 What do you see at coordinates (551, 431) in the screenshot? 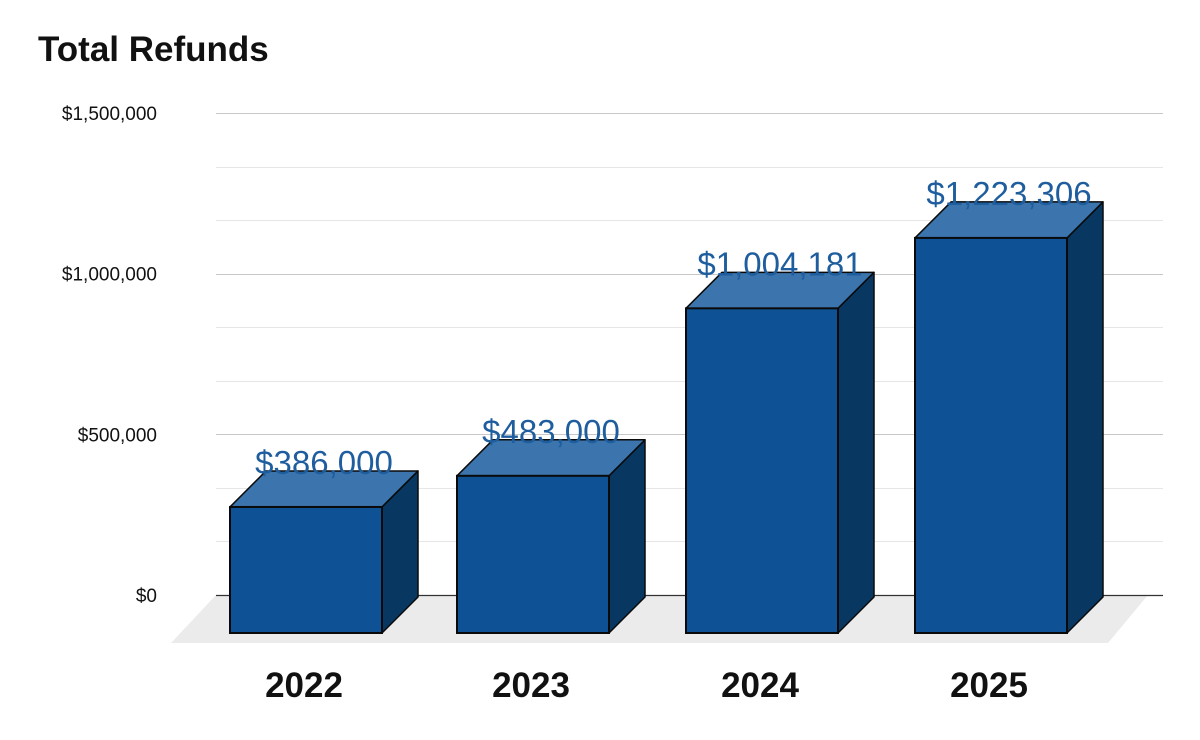
I see `bar-value-label: $483,000` at bounding box center [551, 431].